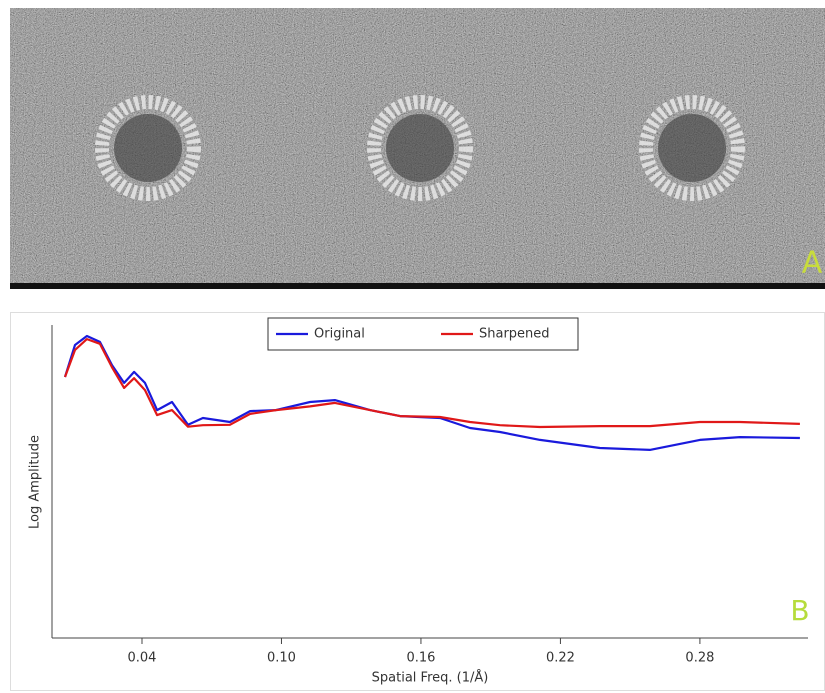 The height and width of the screenshot is (693, 825). What do you see at coordinates (420, 658) in the screenshot?
I see `x-tick-label: 0.16` at bounding box center [420, 658].